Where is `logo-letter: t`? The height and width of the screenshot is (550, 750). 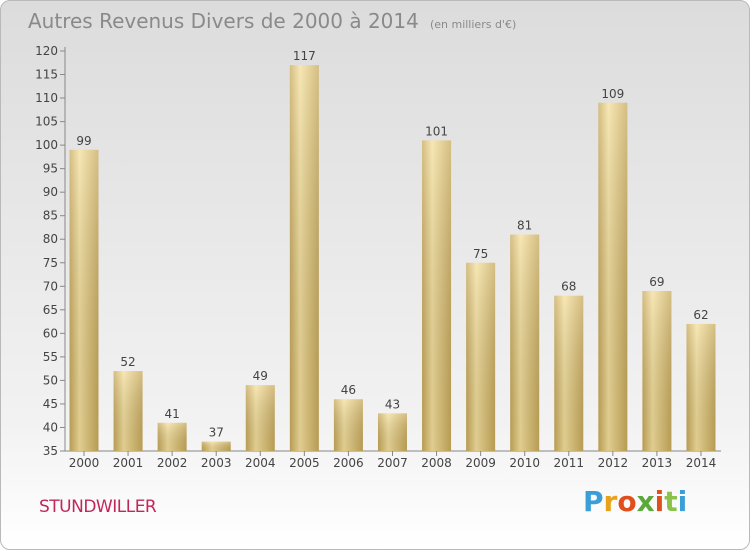
logo-letter: t is located at coordinates (671, 501).